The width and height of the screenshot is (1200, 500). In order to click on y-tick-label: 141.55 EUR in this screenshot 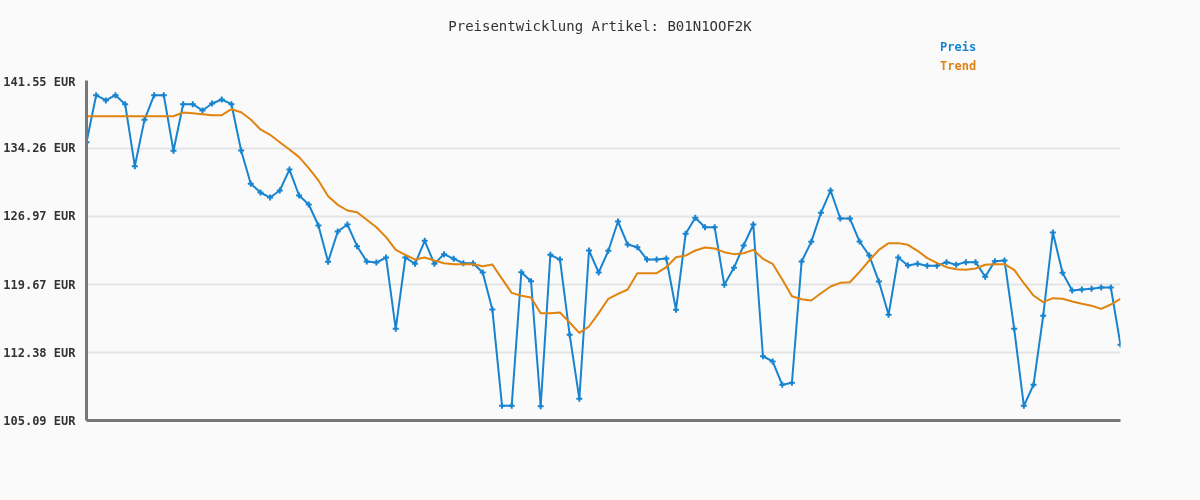, I will do `click(40, 81)`.